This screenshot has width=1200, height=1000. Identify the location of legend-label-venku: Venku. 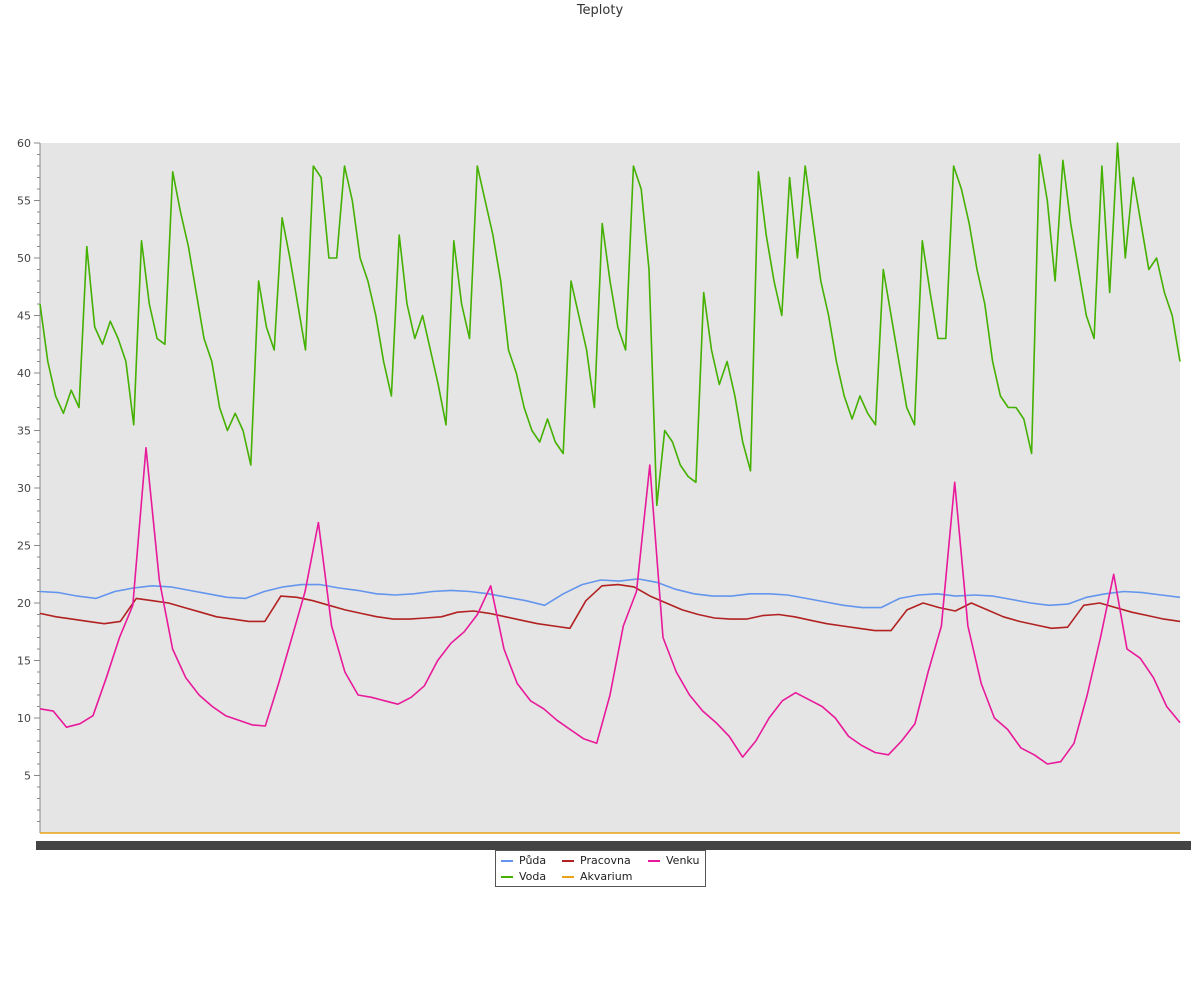
(683, 860).